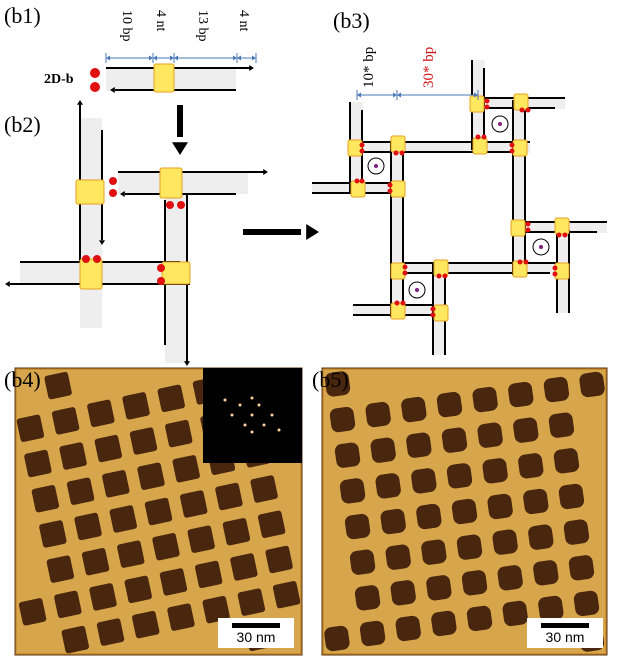 Image resolution: width=617 pixels, height=658 pixels. Describe the element at coordinates (565, 633) in the screenshot. I see `scale-bar-b5: 30 nm` at that location.